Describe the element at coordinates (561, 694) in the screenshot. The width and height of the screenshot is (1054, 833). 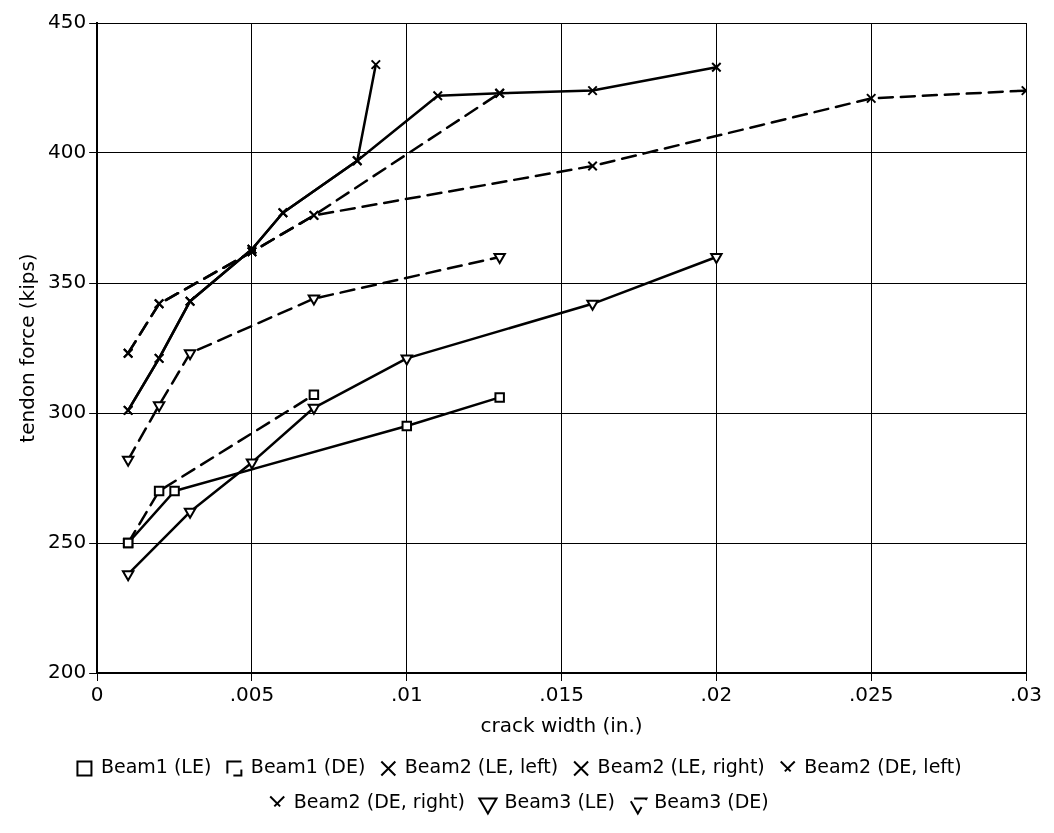
I see `x-tick-label: .015` at that location.